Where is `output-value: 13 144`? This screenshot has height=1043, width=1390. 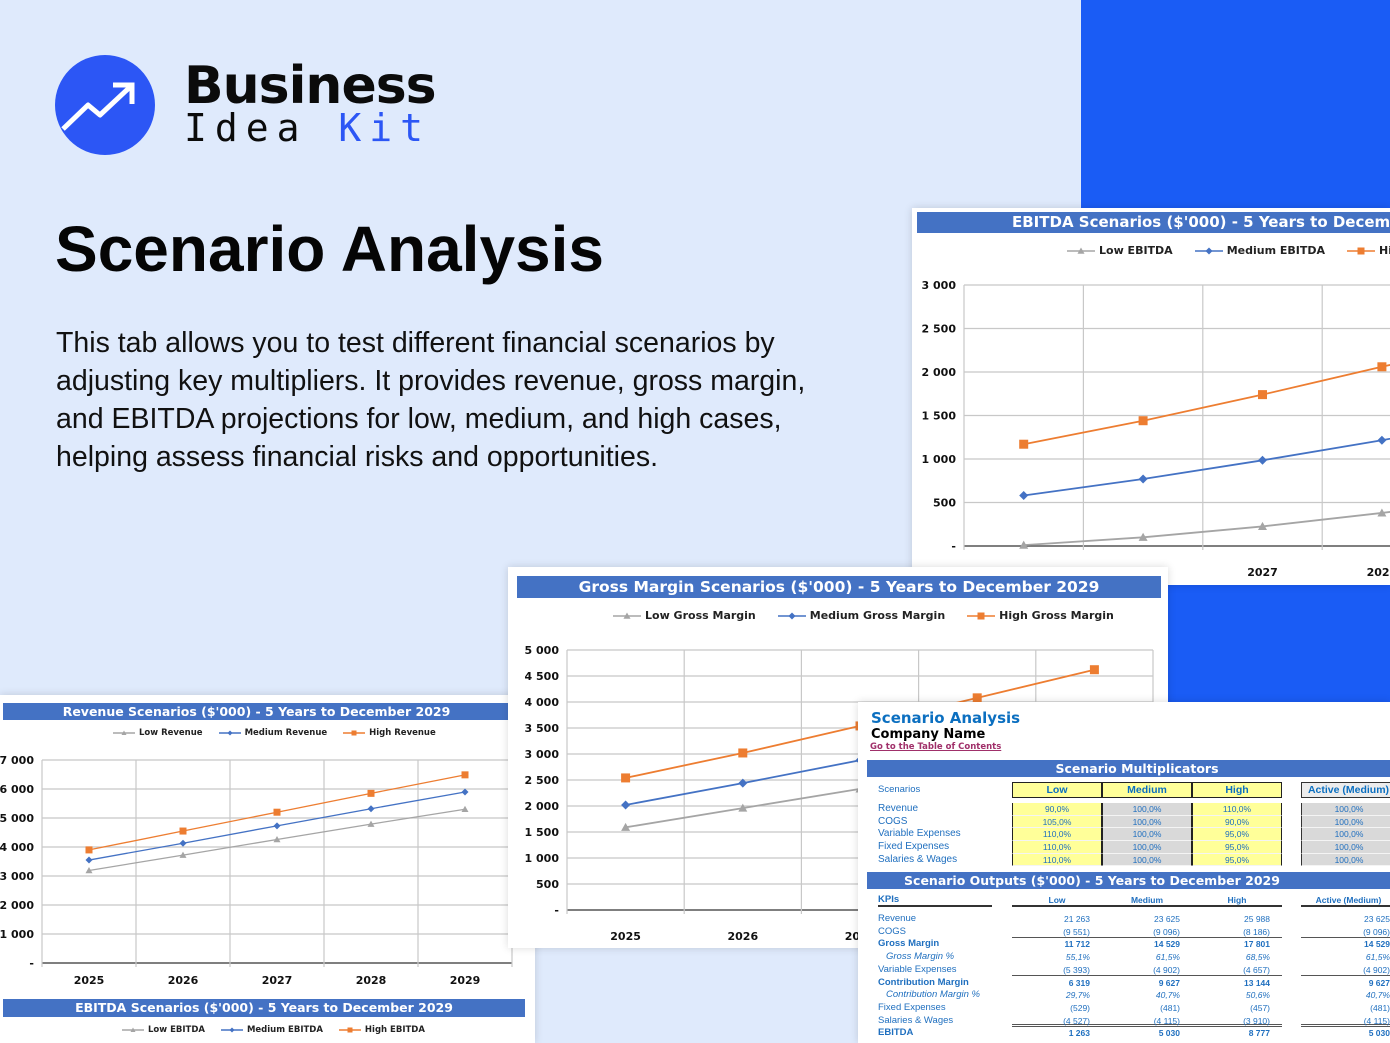 output-value: 13 144 is located at coordinates (1257, 982).